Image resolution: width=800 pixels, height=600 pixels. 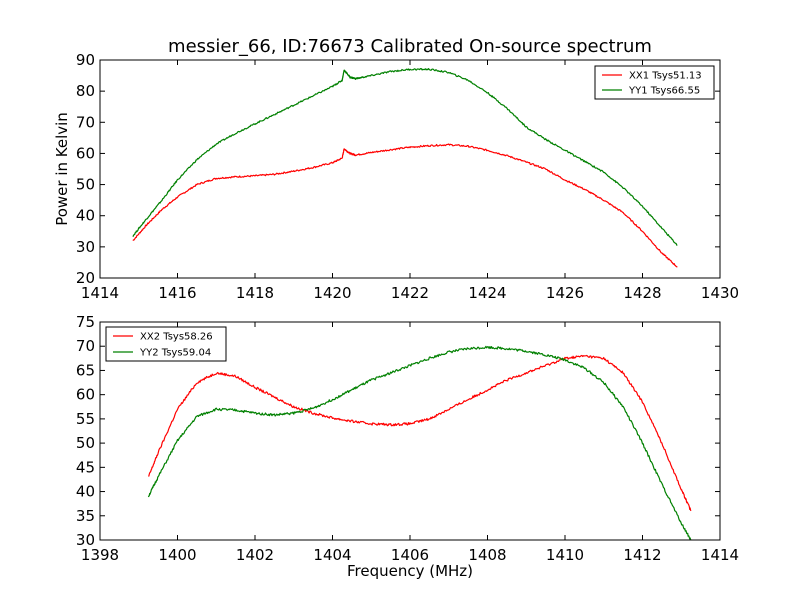 I want to click on top-y-tick-label: 30, so click(x=85, y=247).